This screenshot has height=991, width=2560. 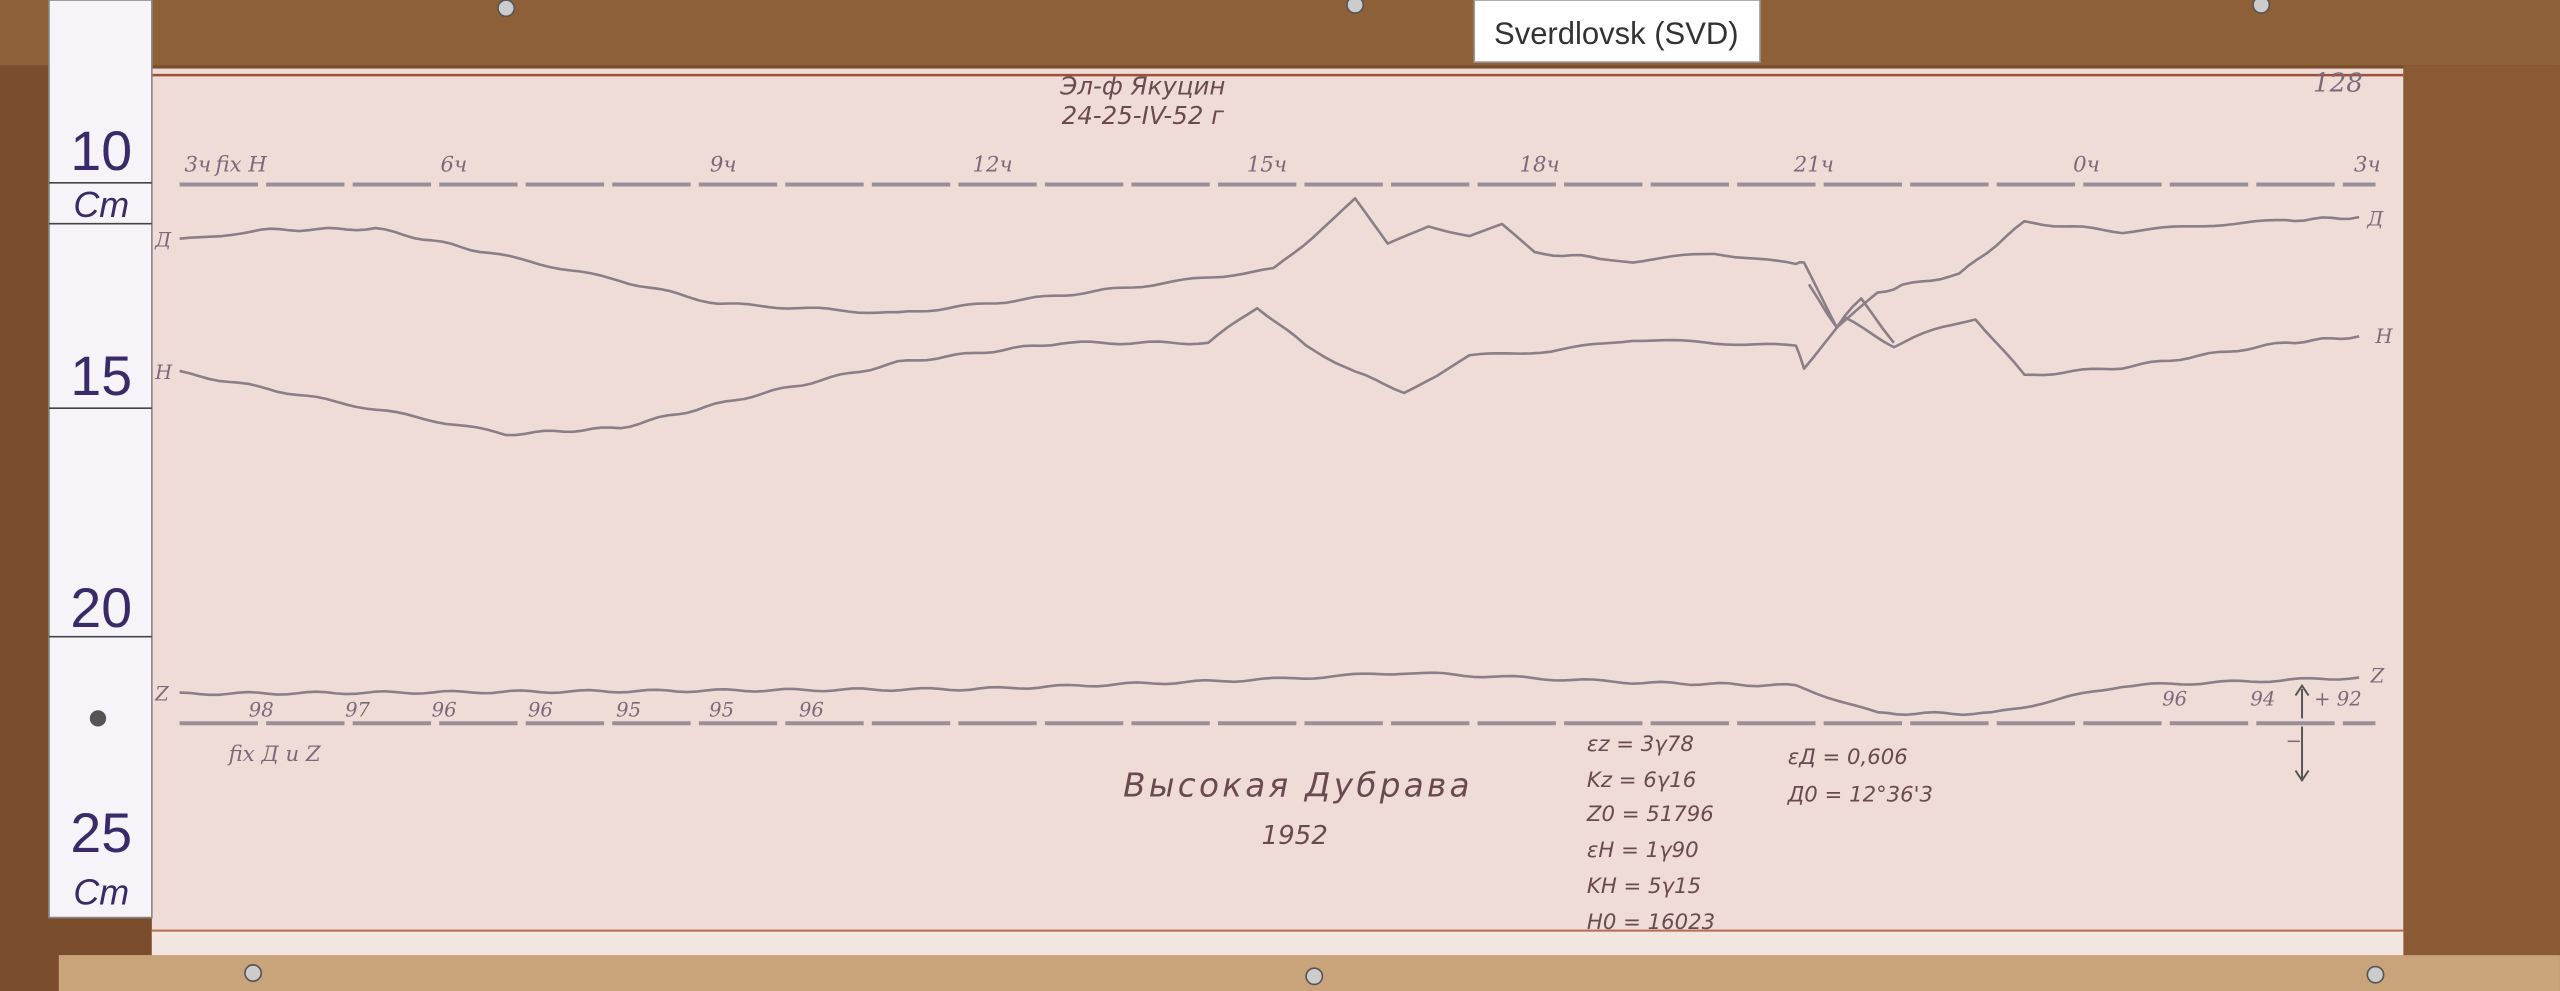 I want to click on constant-eh: εH = 1γ90, so click(x=1643, y=850).